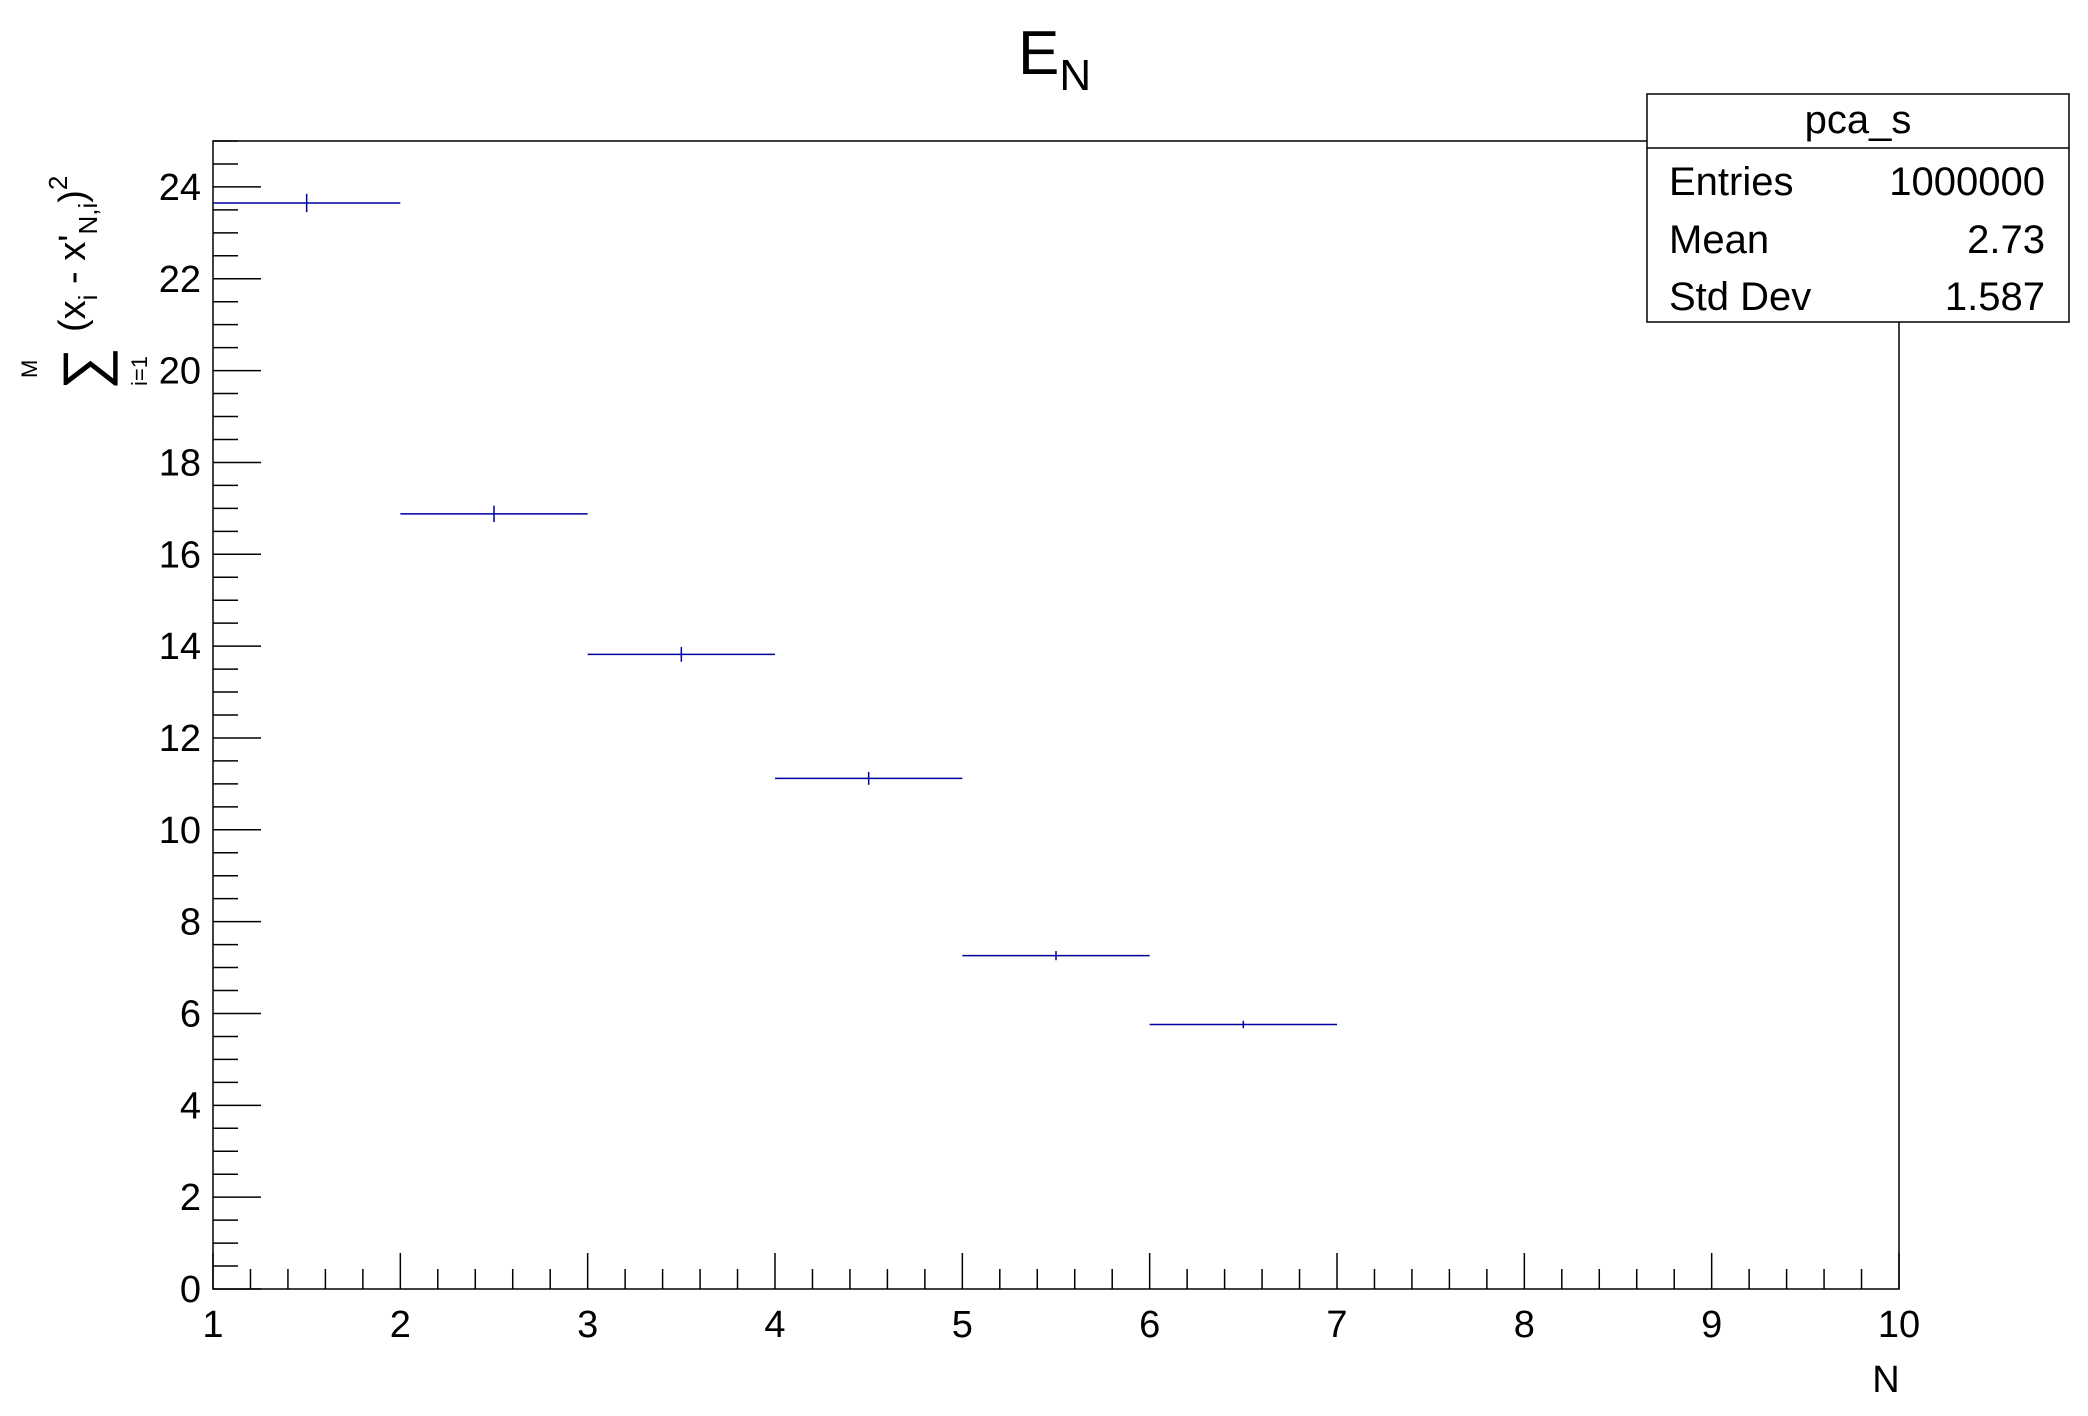 The image size is (2088, 1416). What do you see at coordinates (400, 1325) in the screenshot?
I see `x-tick-label: 2` at bounding box center [400, 1325].